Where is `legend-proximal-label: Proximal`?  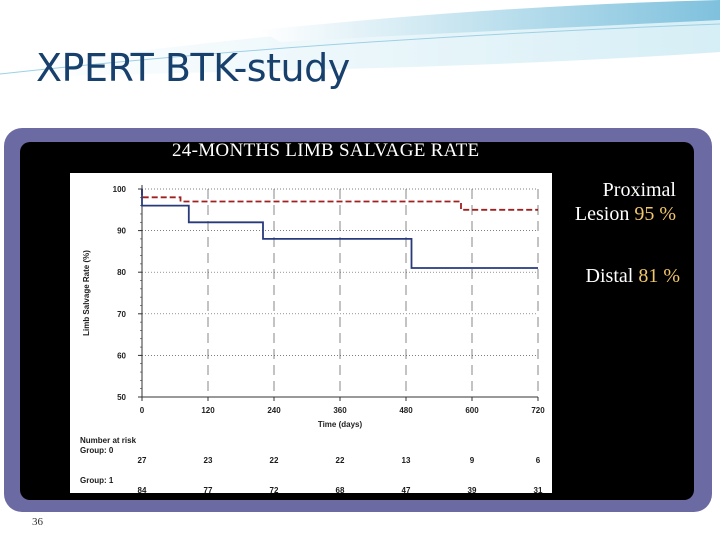
legend-proximal-label: Proximal is located at coordinates (639, 190).